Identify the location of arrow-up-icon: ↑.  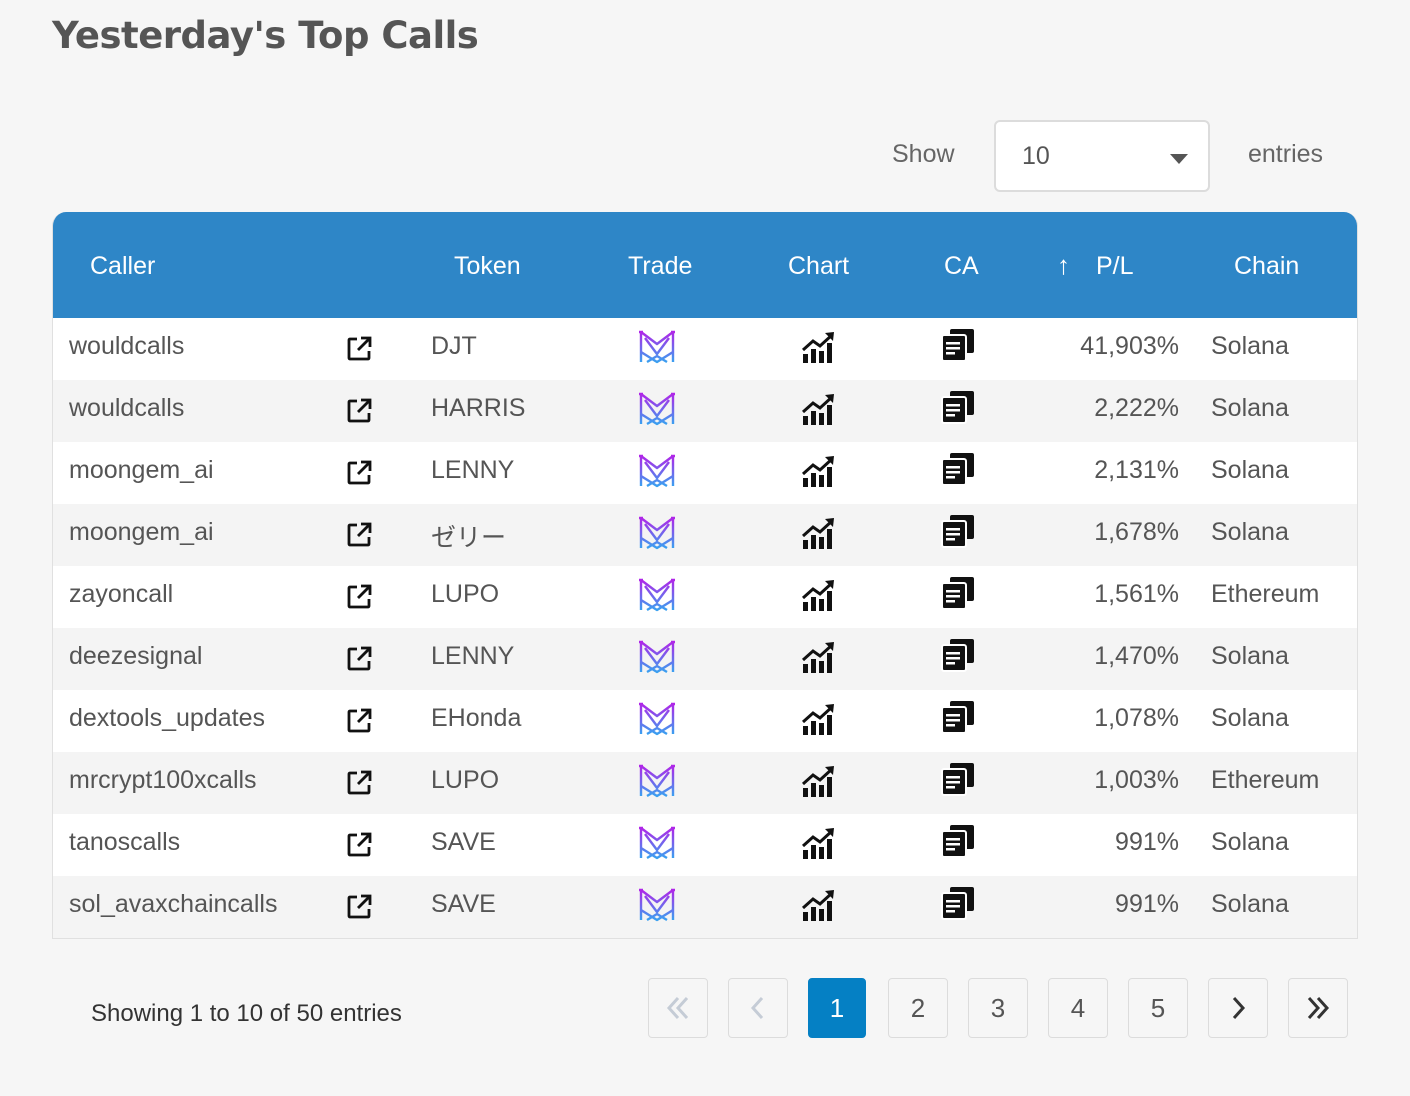
(1063, 265).